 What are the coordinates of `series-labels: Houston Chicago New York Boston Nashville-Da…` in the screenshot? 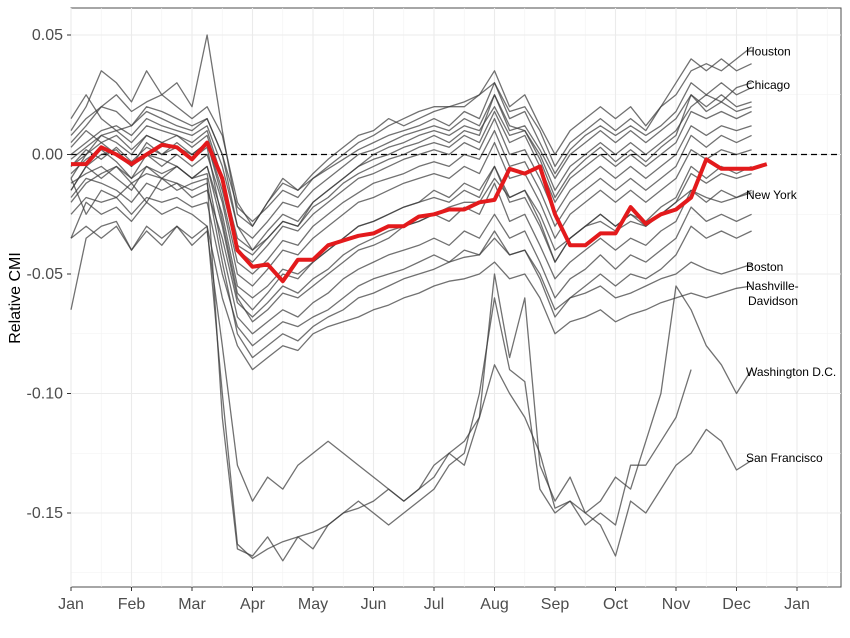 It's located at (791, 255).